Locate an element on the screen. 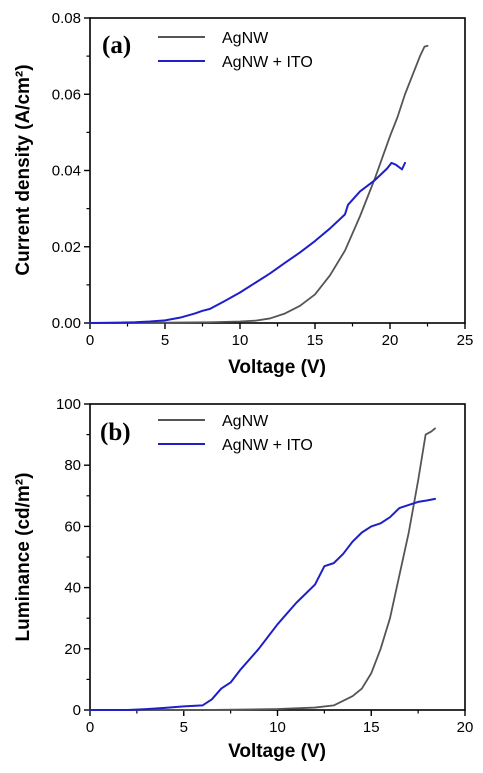 The image size is (483, 773). panel-a-legend: AgNW AgNW + ITO is located at coordinates (235, 50).